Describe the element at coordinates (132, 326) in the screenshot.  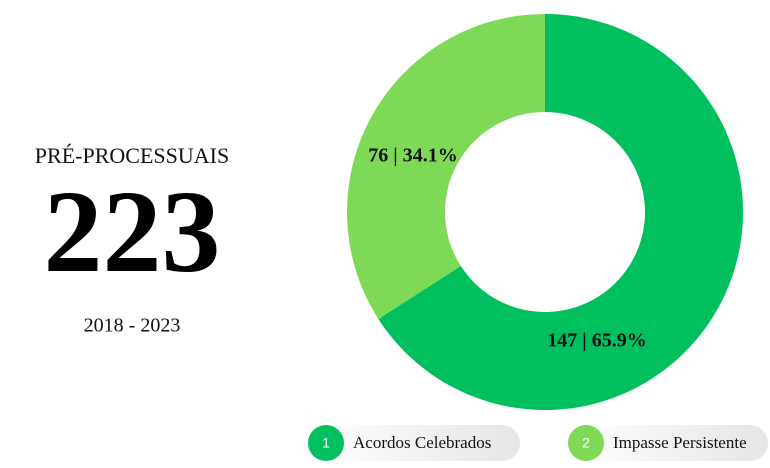
I see `kpi-period: 2018 - 2023` at that location.